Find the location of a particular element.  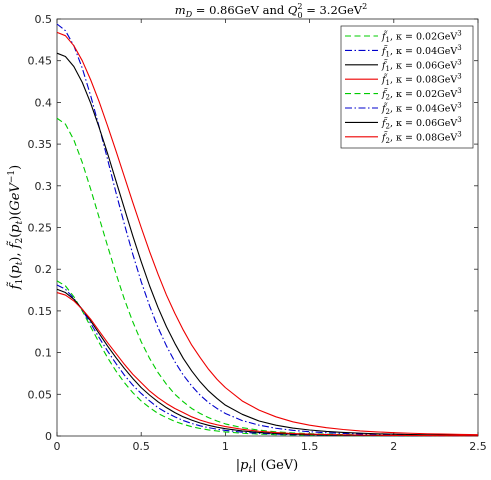

legend-label-4: f̃1, κ = 0.08GeV3 is located at coordinates (421, 80).